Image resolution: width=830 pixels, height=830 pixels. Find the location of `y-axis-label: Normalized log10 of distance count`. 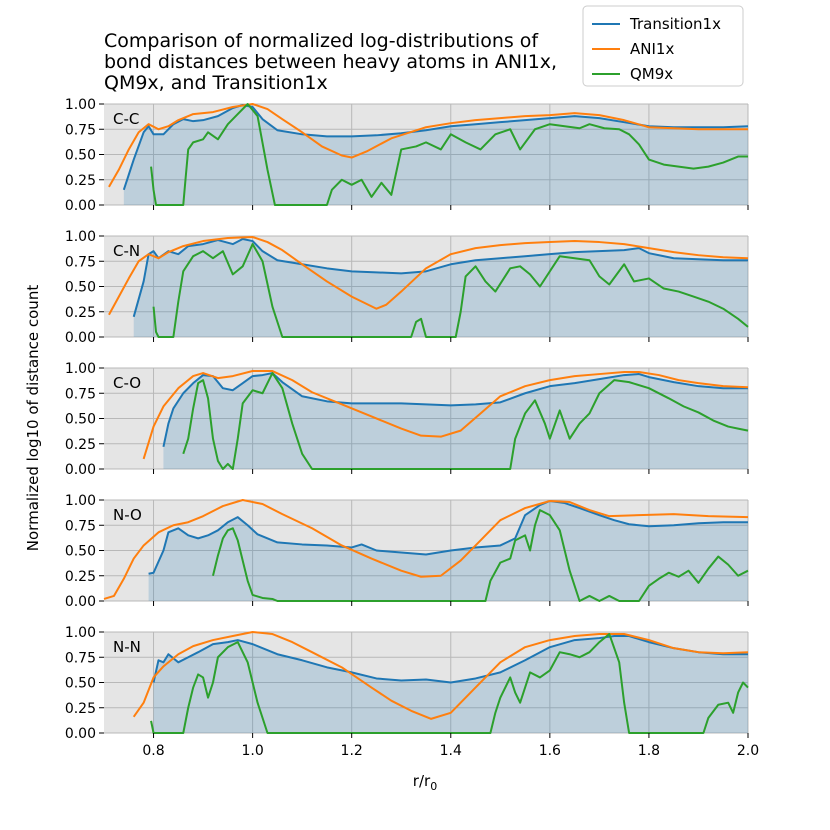

y-axis-label: Normalized log10 of distance count is located at coordinates (33, 418).